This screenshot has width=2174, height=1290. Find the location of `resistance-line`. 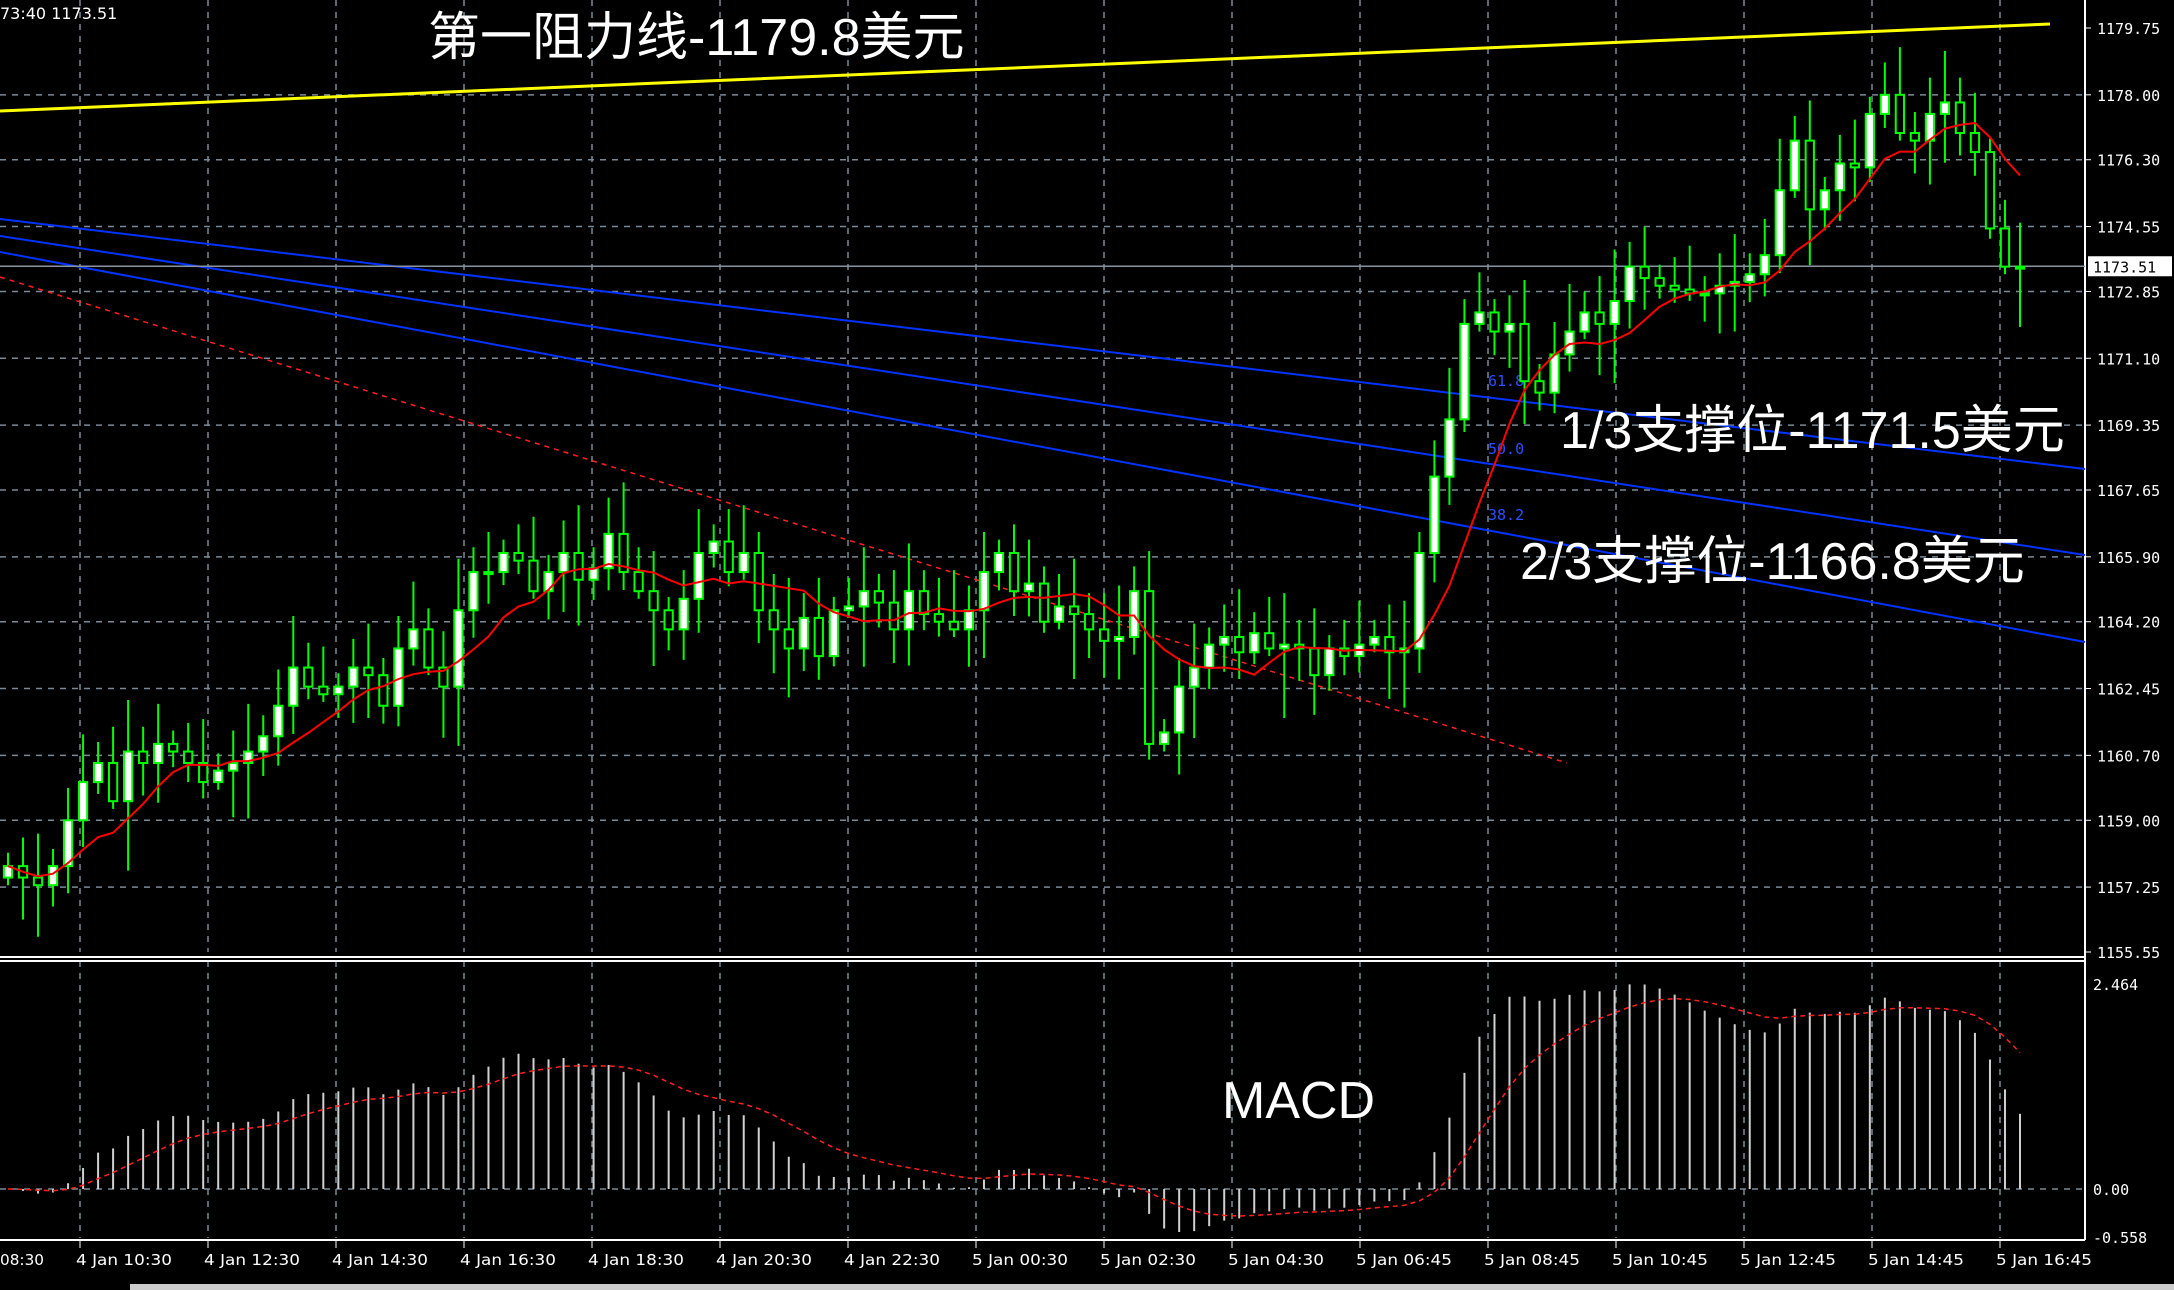

resistance-line is located at coordinates (1025, 67).